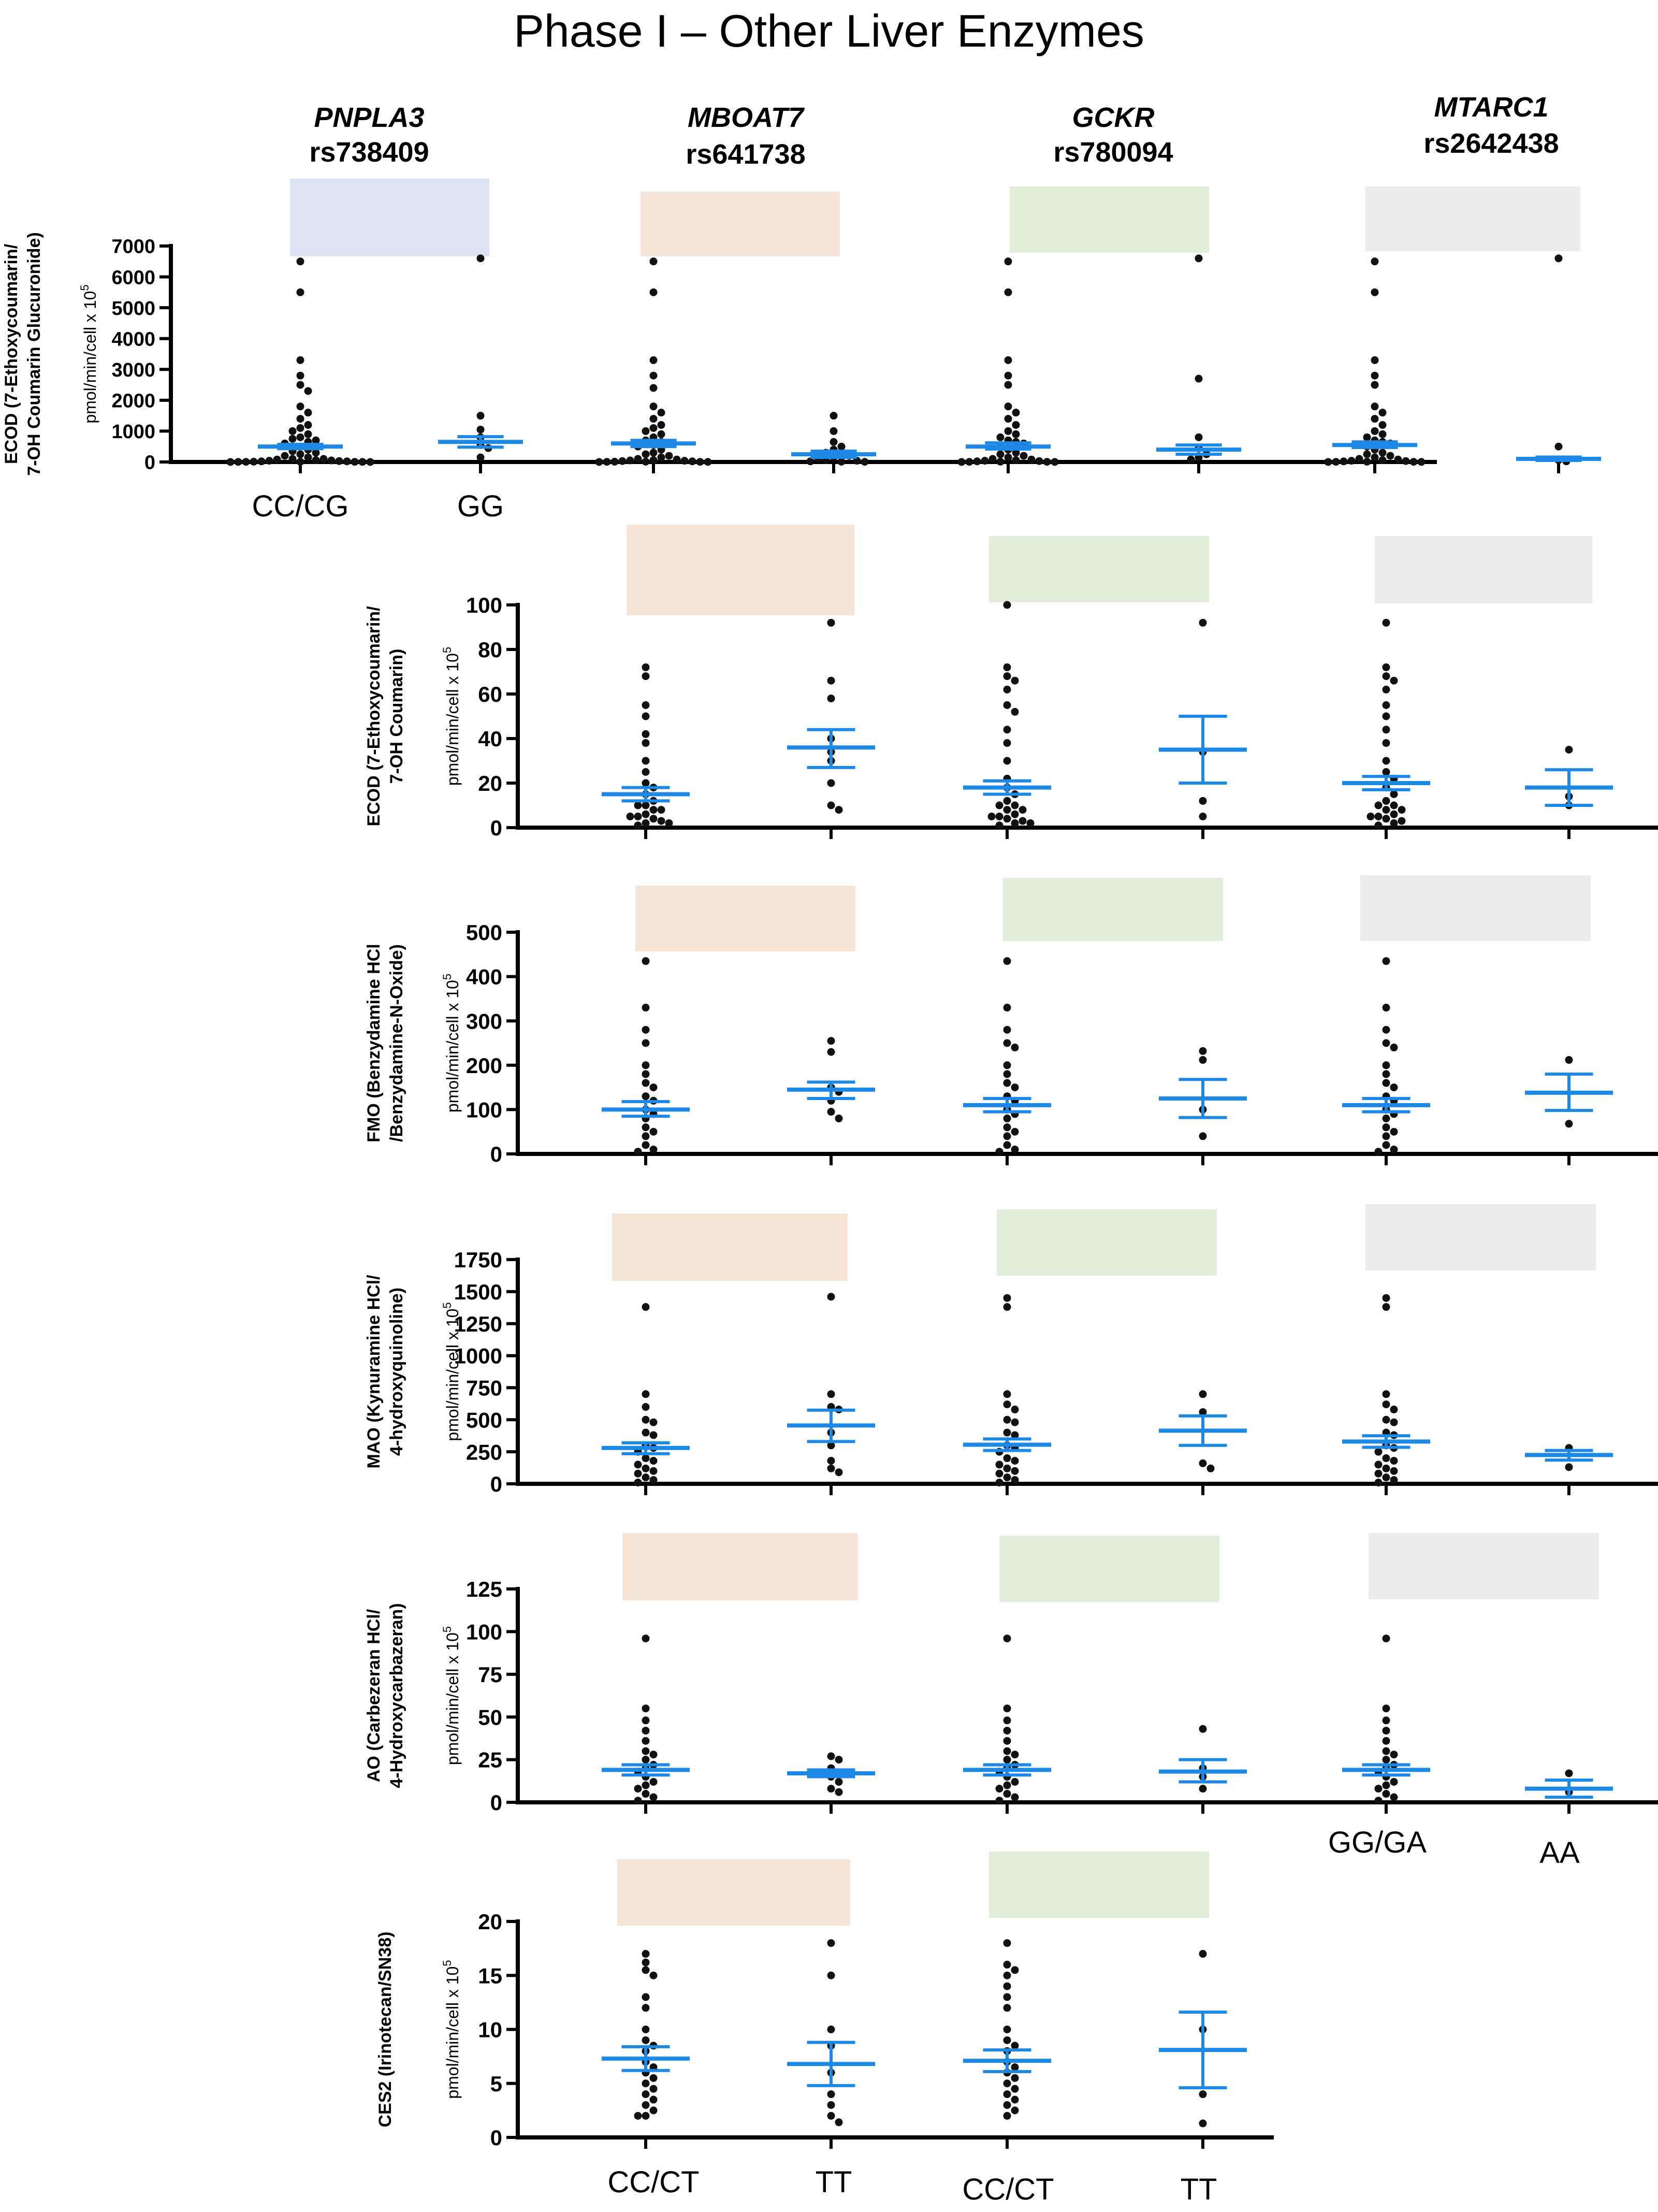 The width and height of the screenshot is (1658, 2212). What do you see at coordinates (1203, 1431) in the screenshot?
I see `group-gckr-tt` at bounding box center [1203, 1431].